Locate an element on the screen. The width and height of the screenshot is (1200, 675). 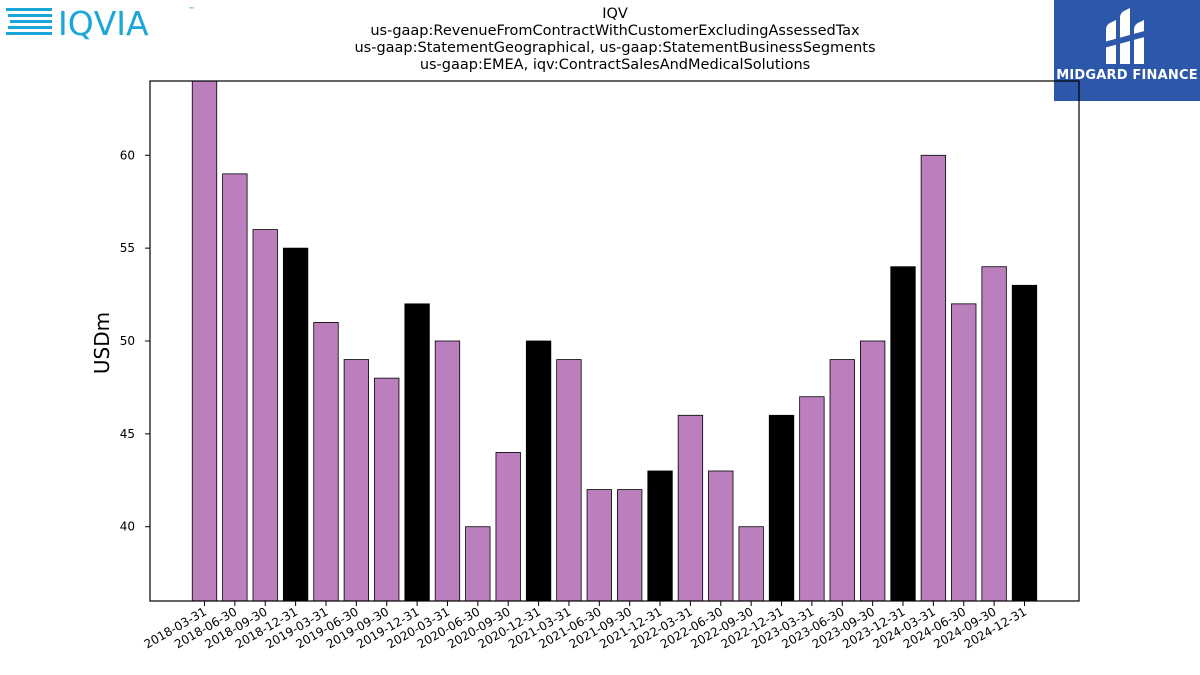
y-tick-label: 60 is located at coordinates (127, 155).